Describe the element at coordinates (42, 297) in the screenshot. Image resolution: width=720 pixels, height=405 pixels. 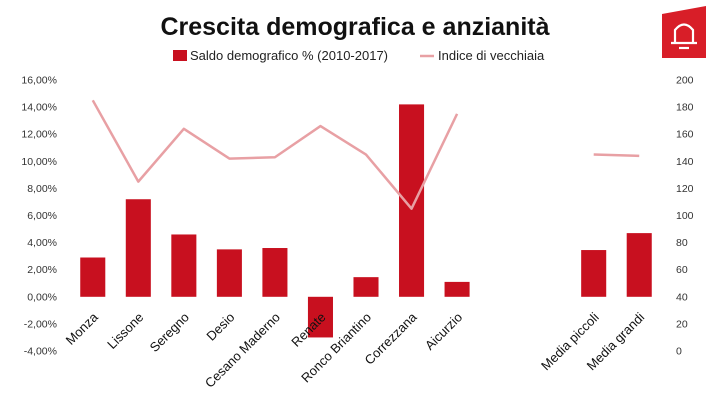
I see `y-left-tick-label: 0,00%` at that location.